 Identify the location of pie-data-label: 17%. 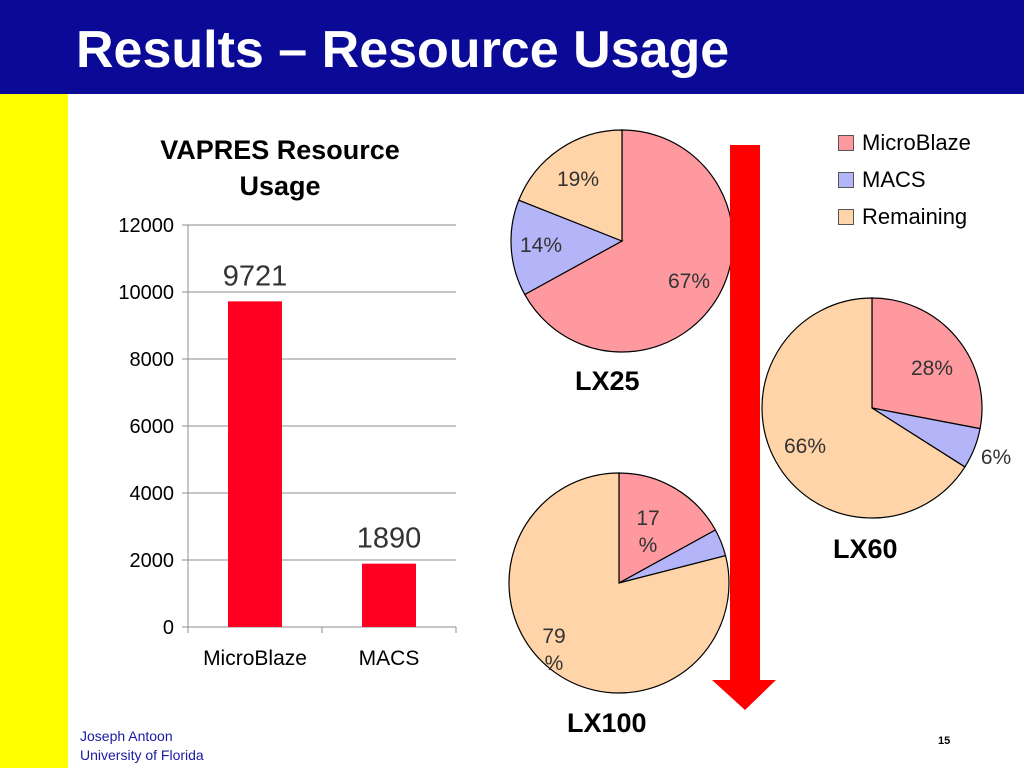
(647, 532).